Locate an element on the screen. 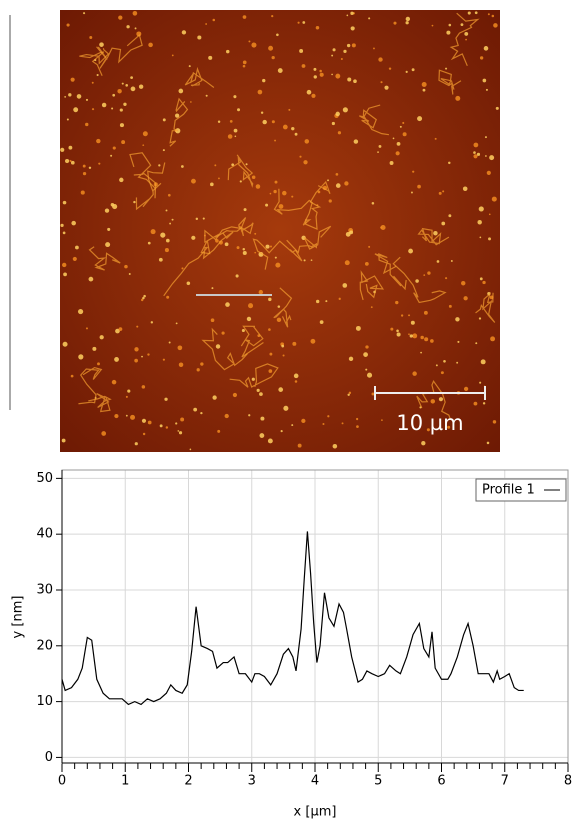  x-tick-label: 3 is located at coordinates (252, 781).